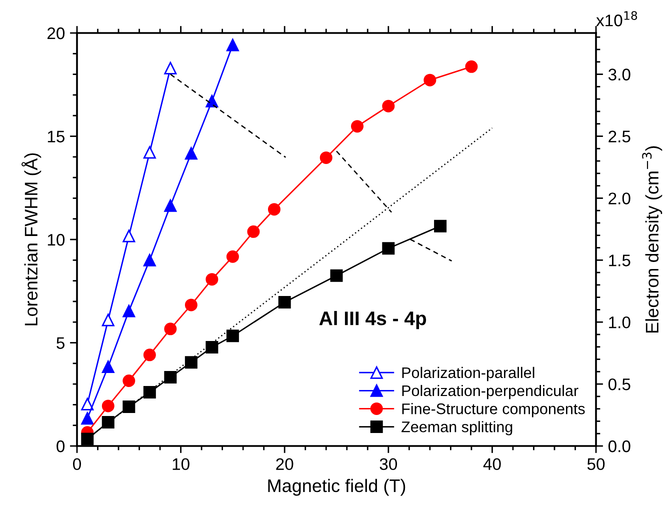 The height and width of the screenshot is (515, 669). I want to click on x-axis-title: Magnetic field (T), so click(337, 487).